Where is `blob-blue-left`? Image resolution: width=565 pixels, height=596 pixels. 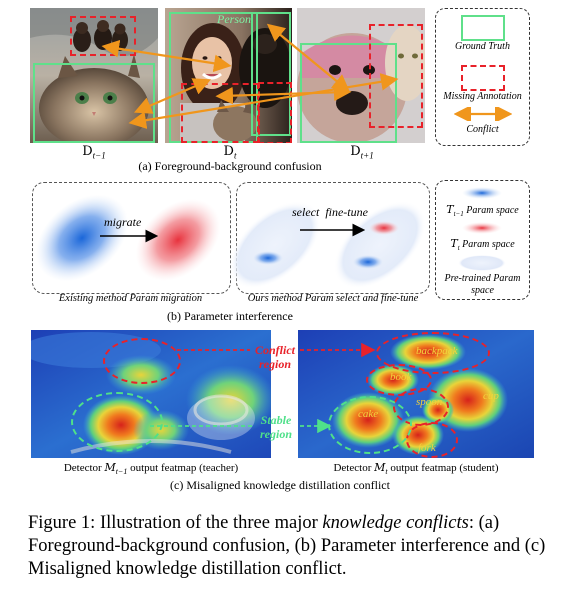 blob-blue-left is located at coordinates (82, 238).